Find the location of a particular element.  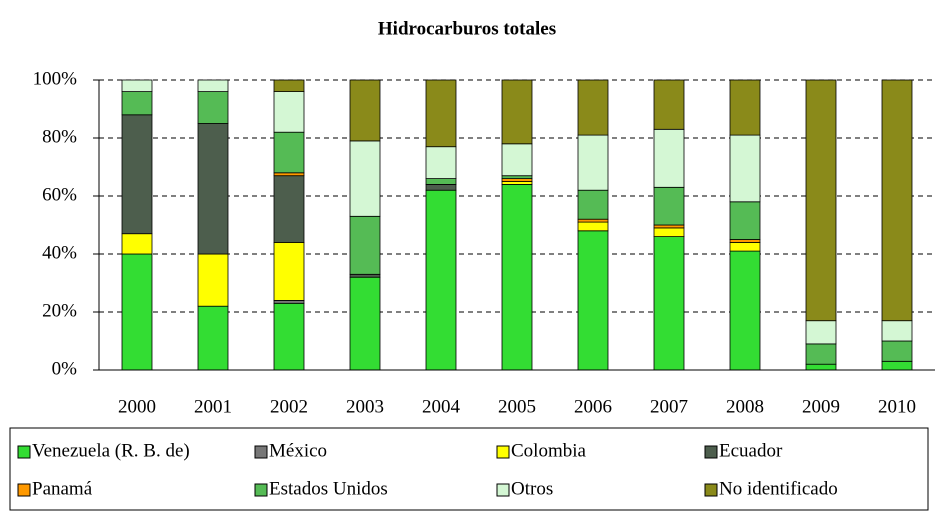

x-tick-label: 2003 is located at coordinates (365, 406).